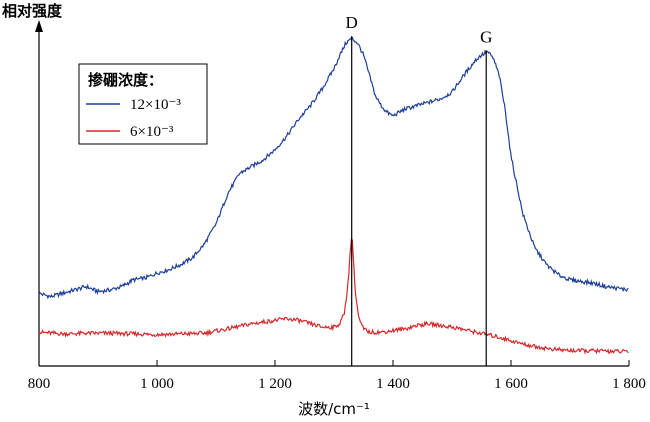 This screenshot has width=650, height=422. I want to click on peak-label-d: D, so click(352, 22).